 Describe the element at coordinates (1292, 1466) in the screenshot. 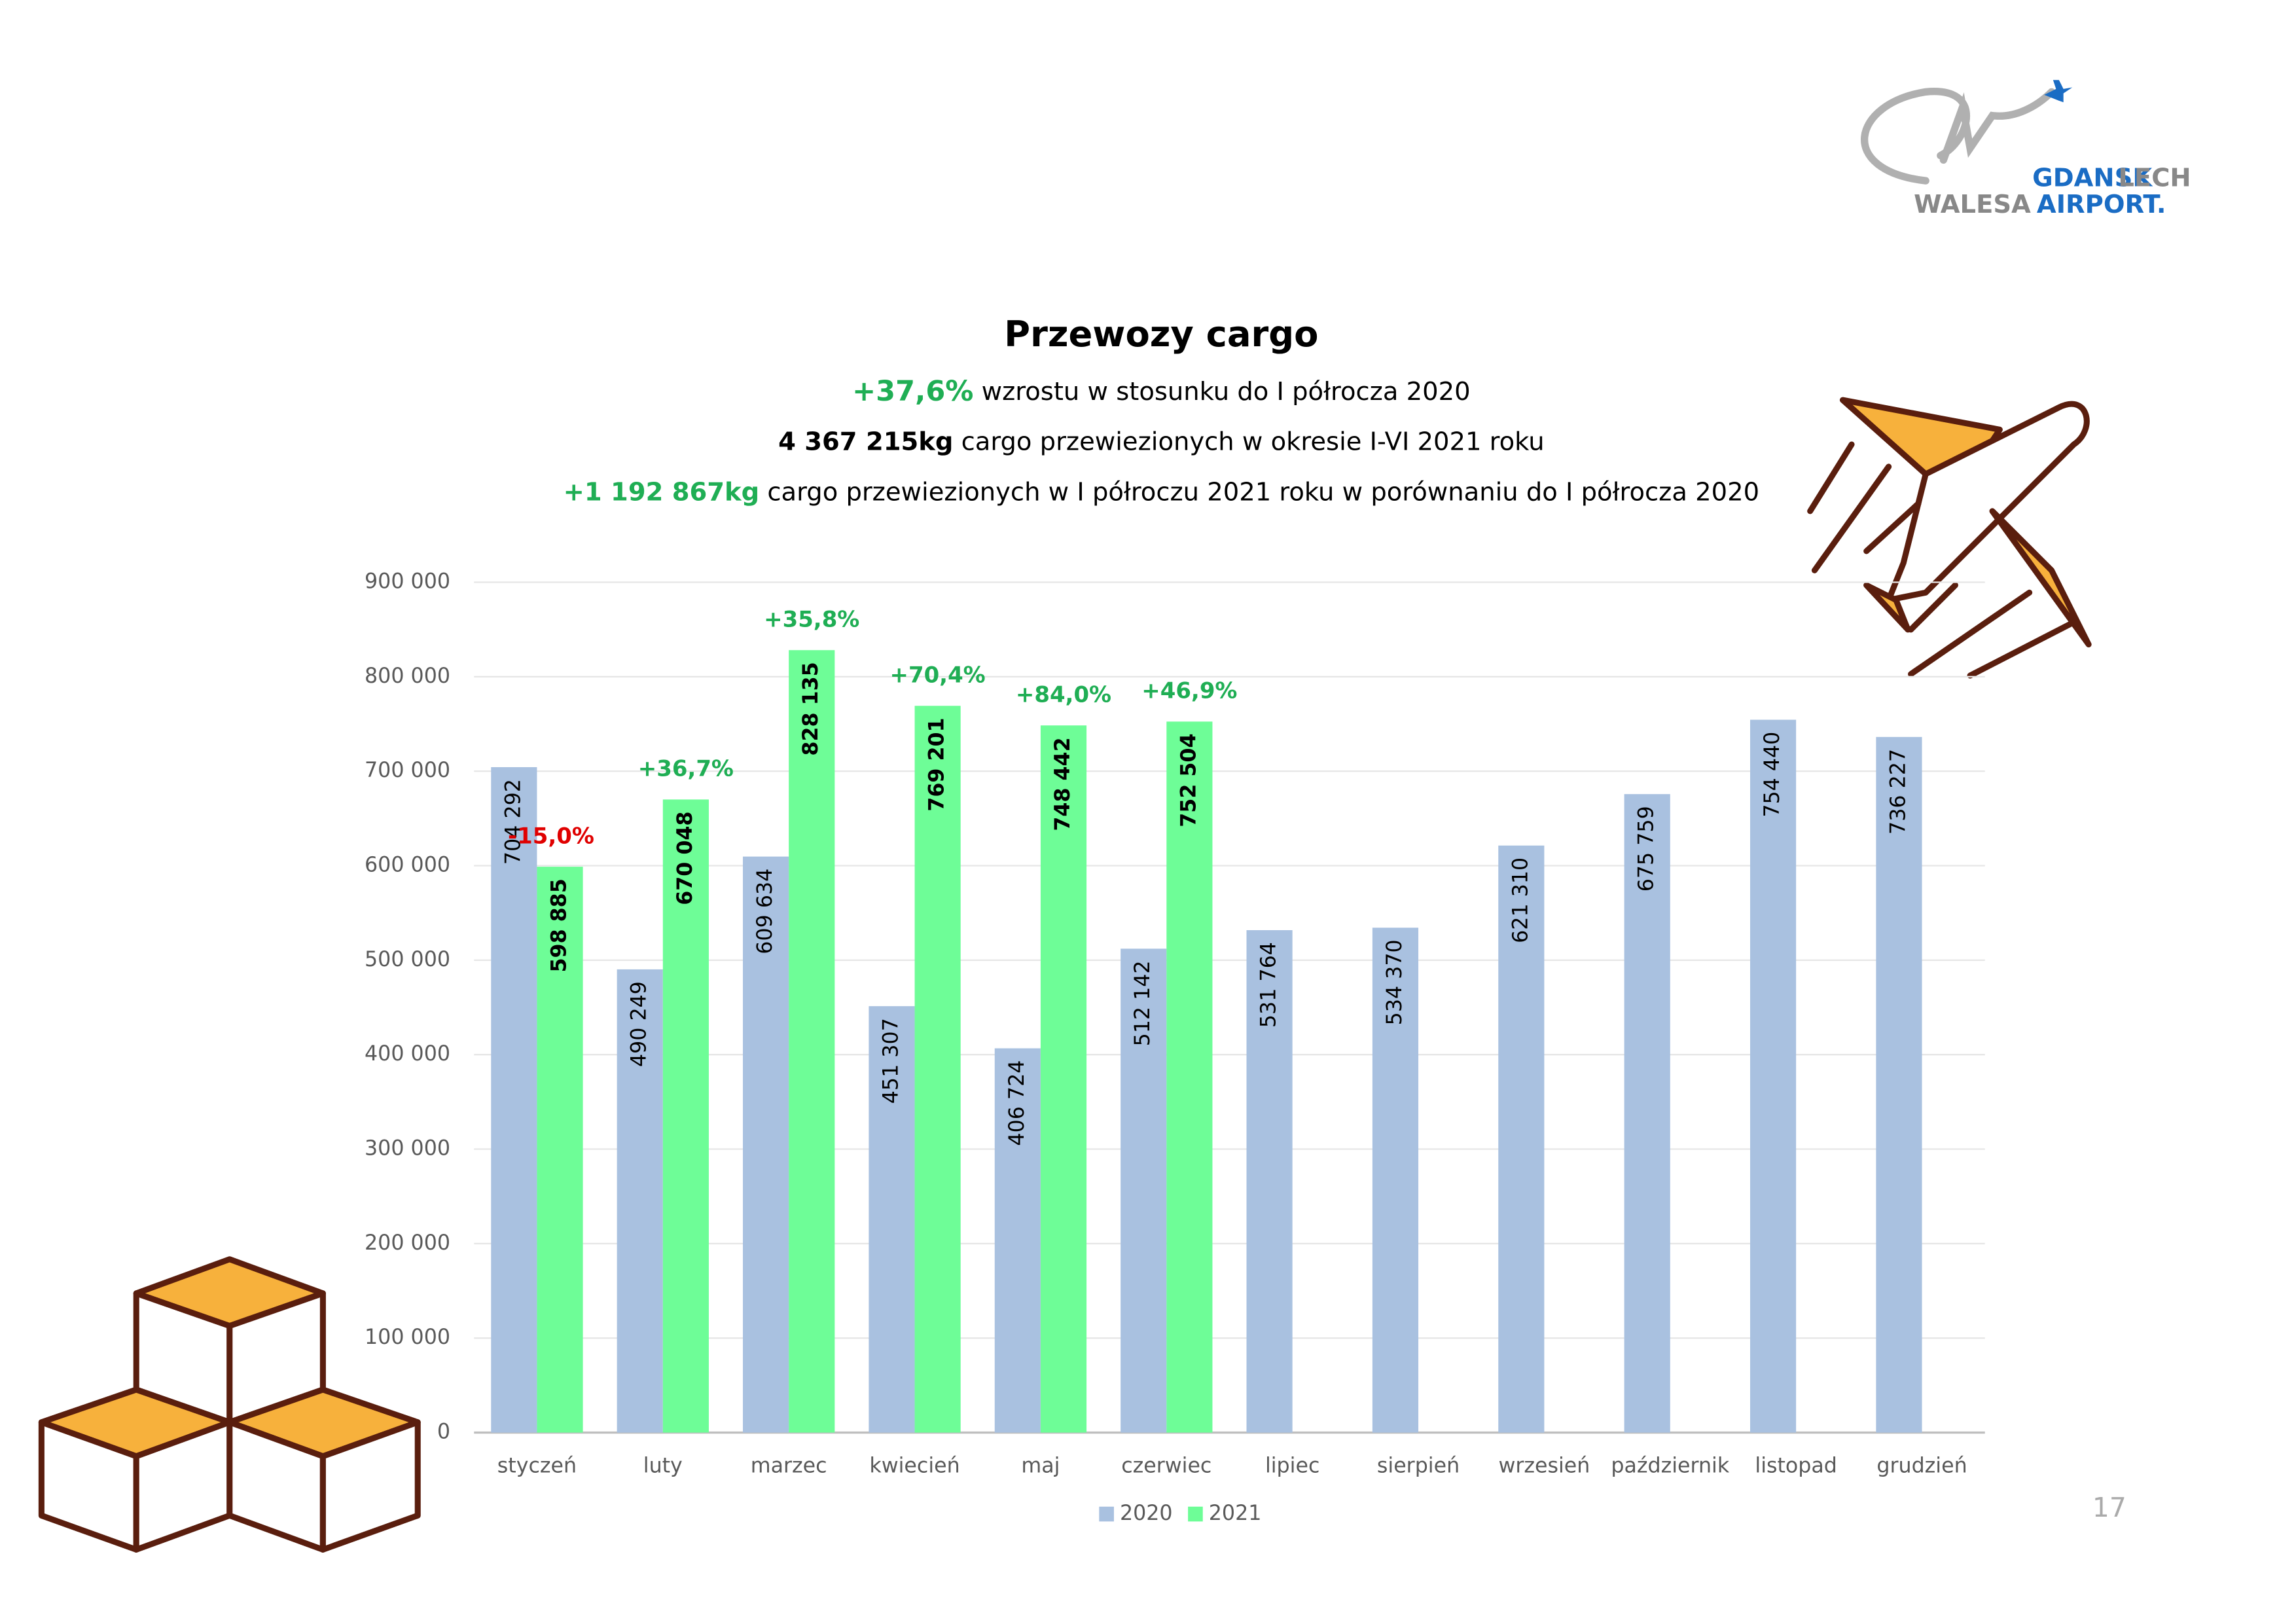

I see `x-tick-label: lipiec` at that location.